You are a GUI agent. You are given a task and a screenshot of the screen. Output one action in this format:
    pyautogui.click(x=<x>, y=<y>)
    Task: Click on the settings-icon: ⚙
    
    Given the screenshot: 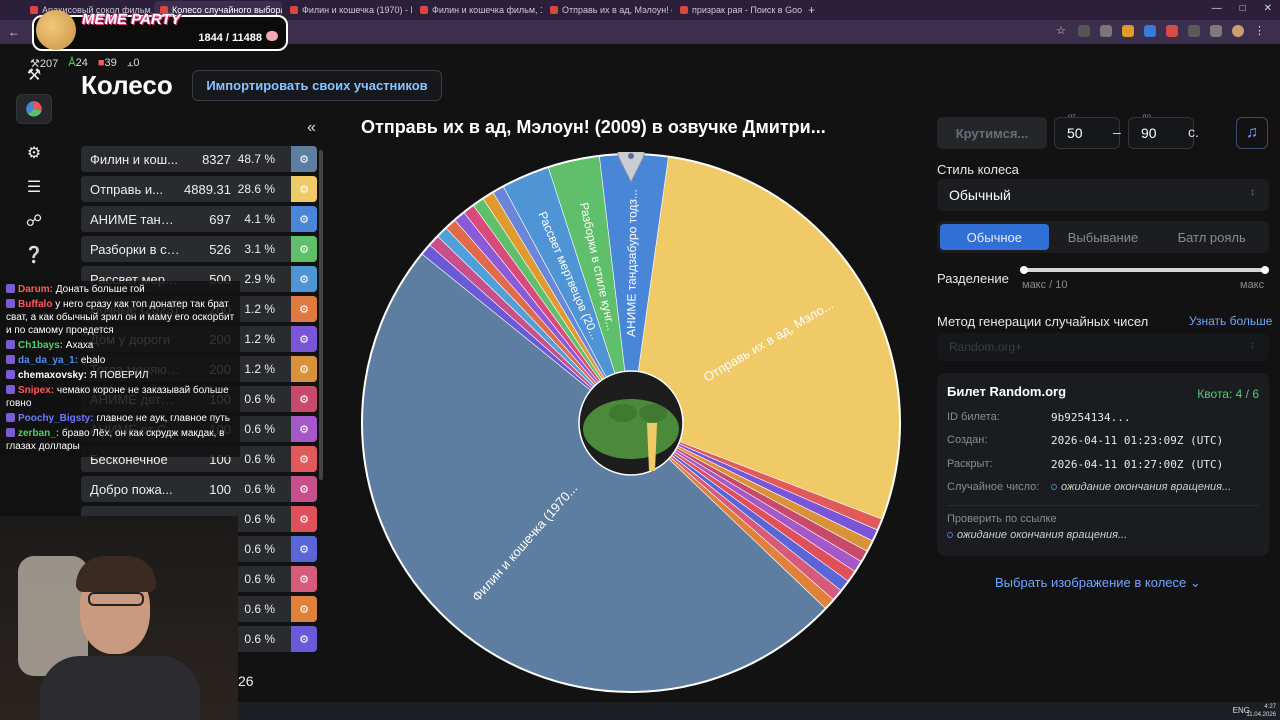 What is the action you would take?
    pyautogui.click(x=34, y=153)
    